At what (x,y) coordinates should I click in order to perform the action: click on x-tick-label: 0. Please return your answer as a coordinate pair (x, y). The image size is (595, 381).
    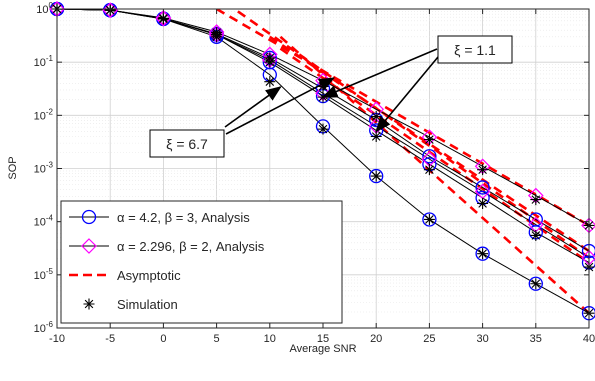
    Looking at the image, I should click on (163, 339).